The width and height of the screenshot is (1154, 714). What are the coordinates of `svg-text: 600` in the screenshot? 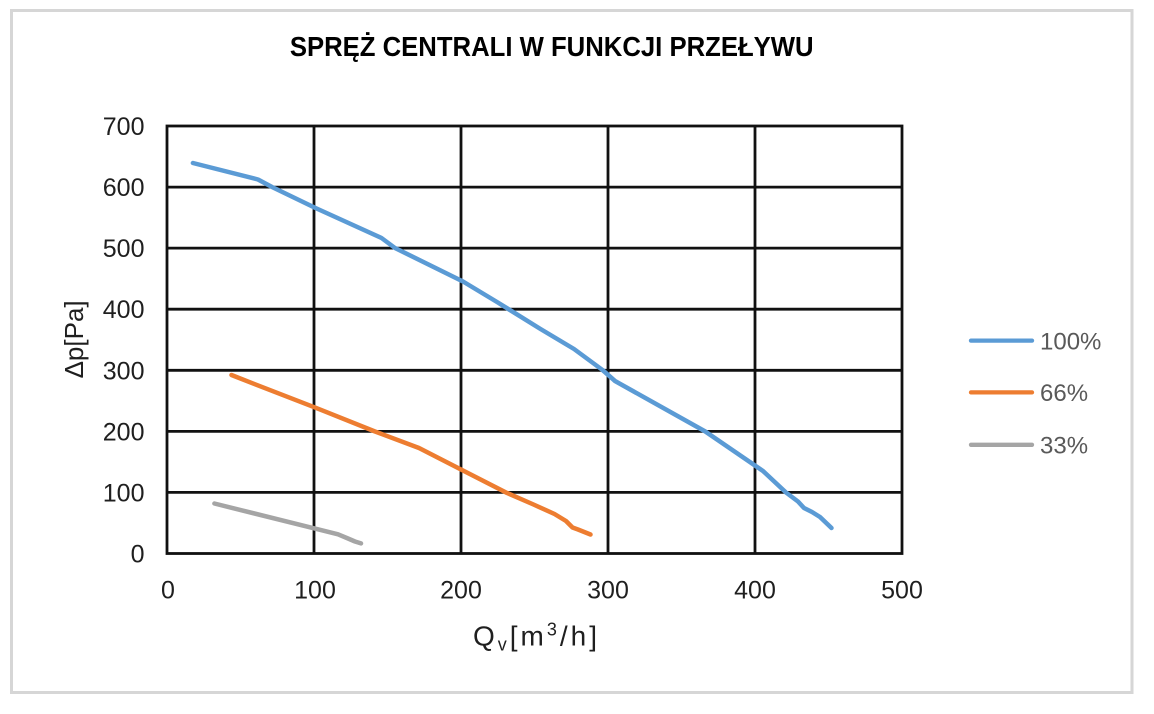 It's located at (124, 188).